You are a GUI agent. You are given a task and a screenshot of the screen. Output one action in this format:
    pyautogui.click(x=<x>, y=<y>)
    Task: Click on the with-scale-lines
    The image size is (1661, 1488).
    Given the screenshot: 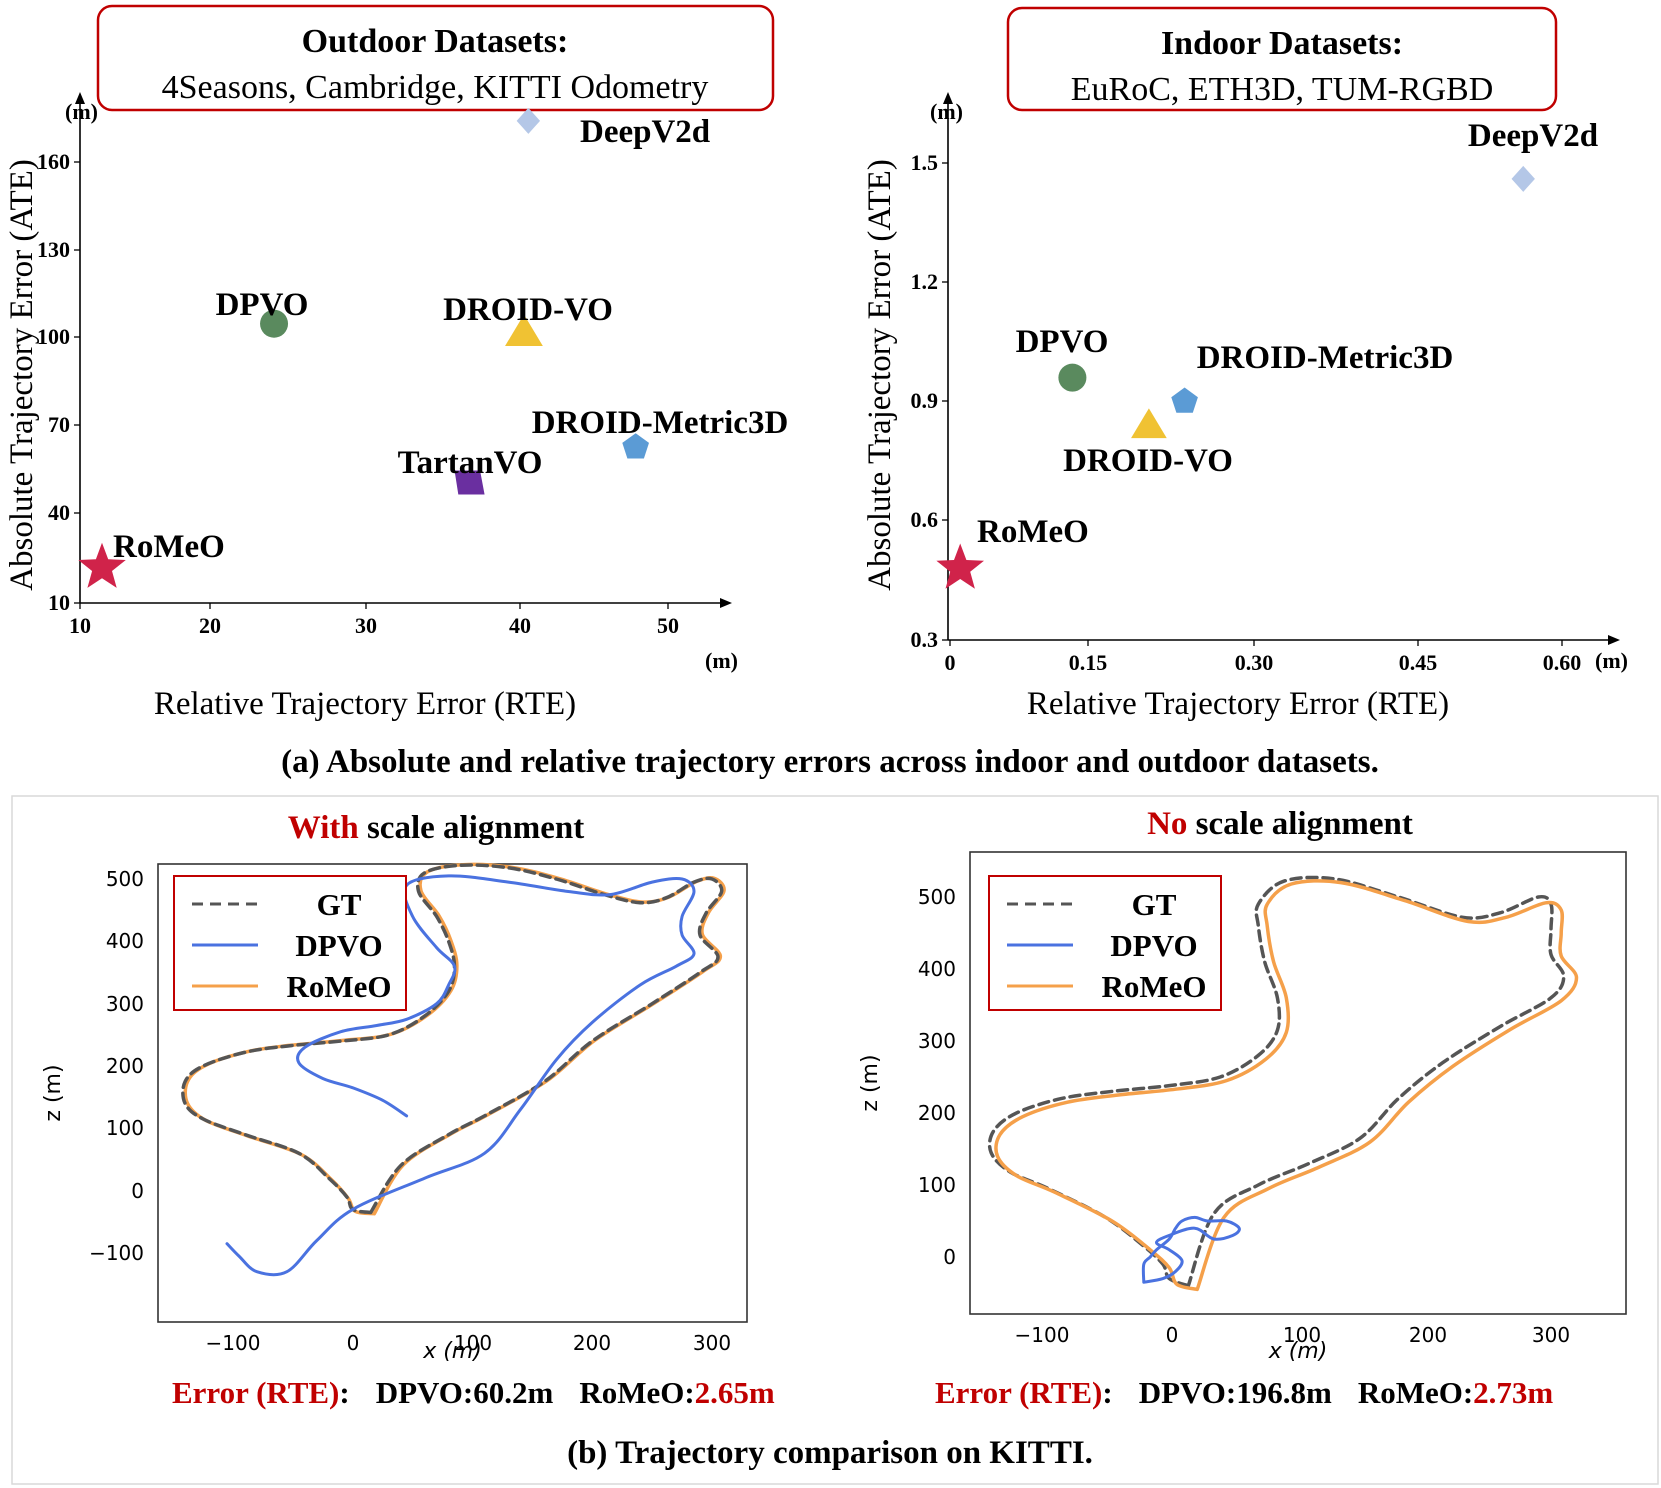 What is the action you would take?
    pyautogui.click(x=453, y=1069)
    